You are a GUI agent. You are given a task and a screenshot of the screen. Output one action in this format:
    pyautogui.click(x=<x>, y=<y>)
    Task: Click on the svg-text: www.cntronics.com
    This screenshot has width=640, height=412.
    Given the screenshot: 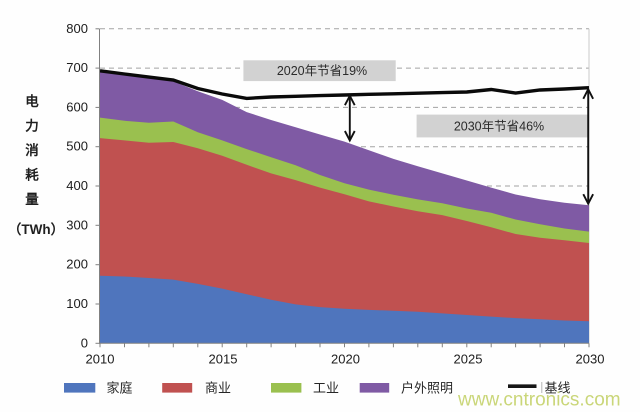 What is the action you would take?
    pyautogui.click(x=539, y=400)
    